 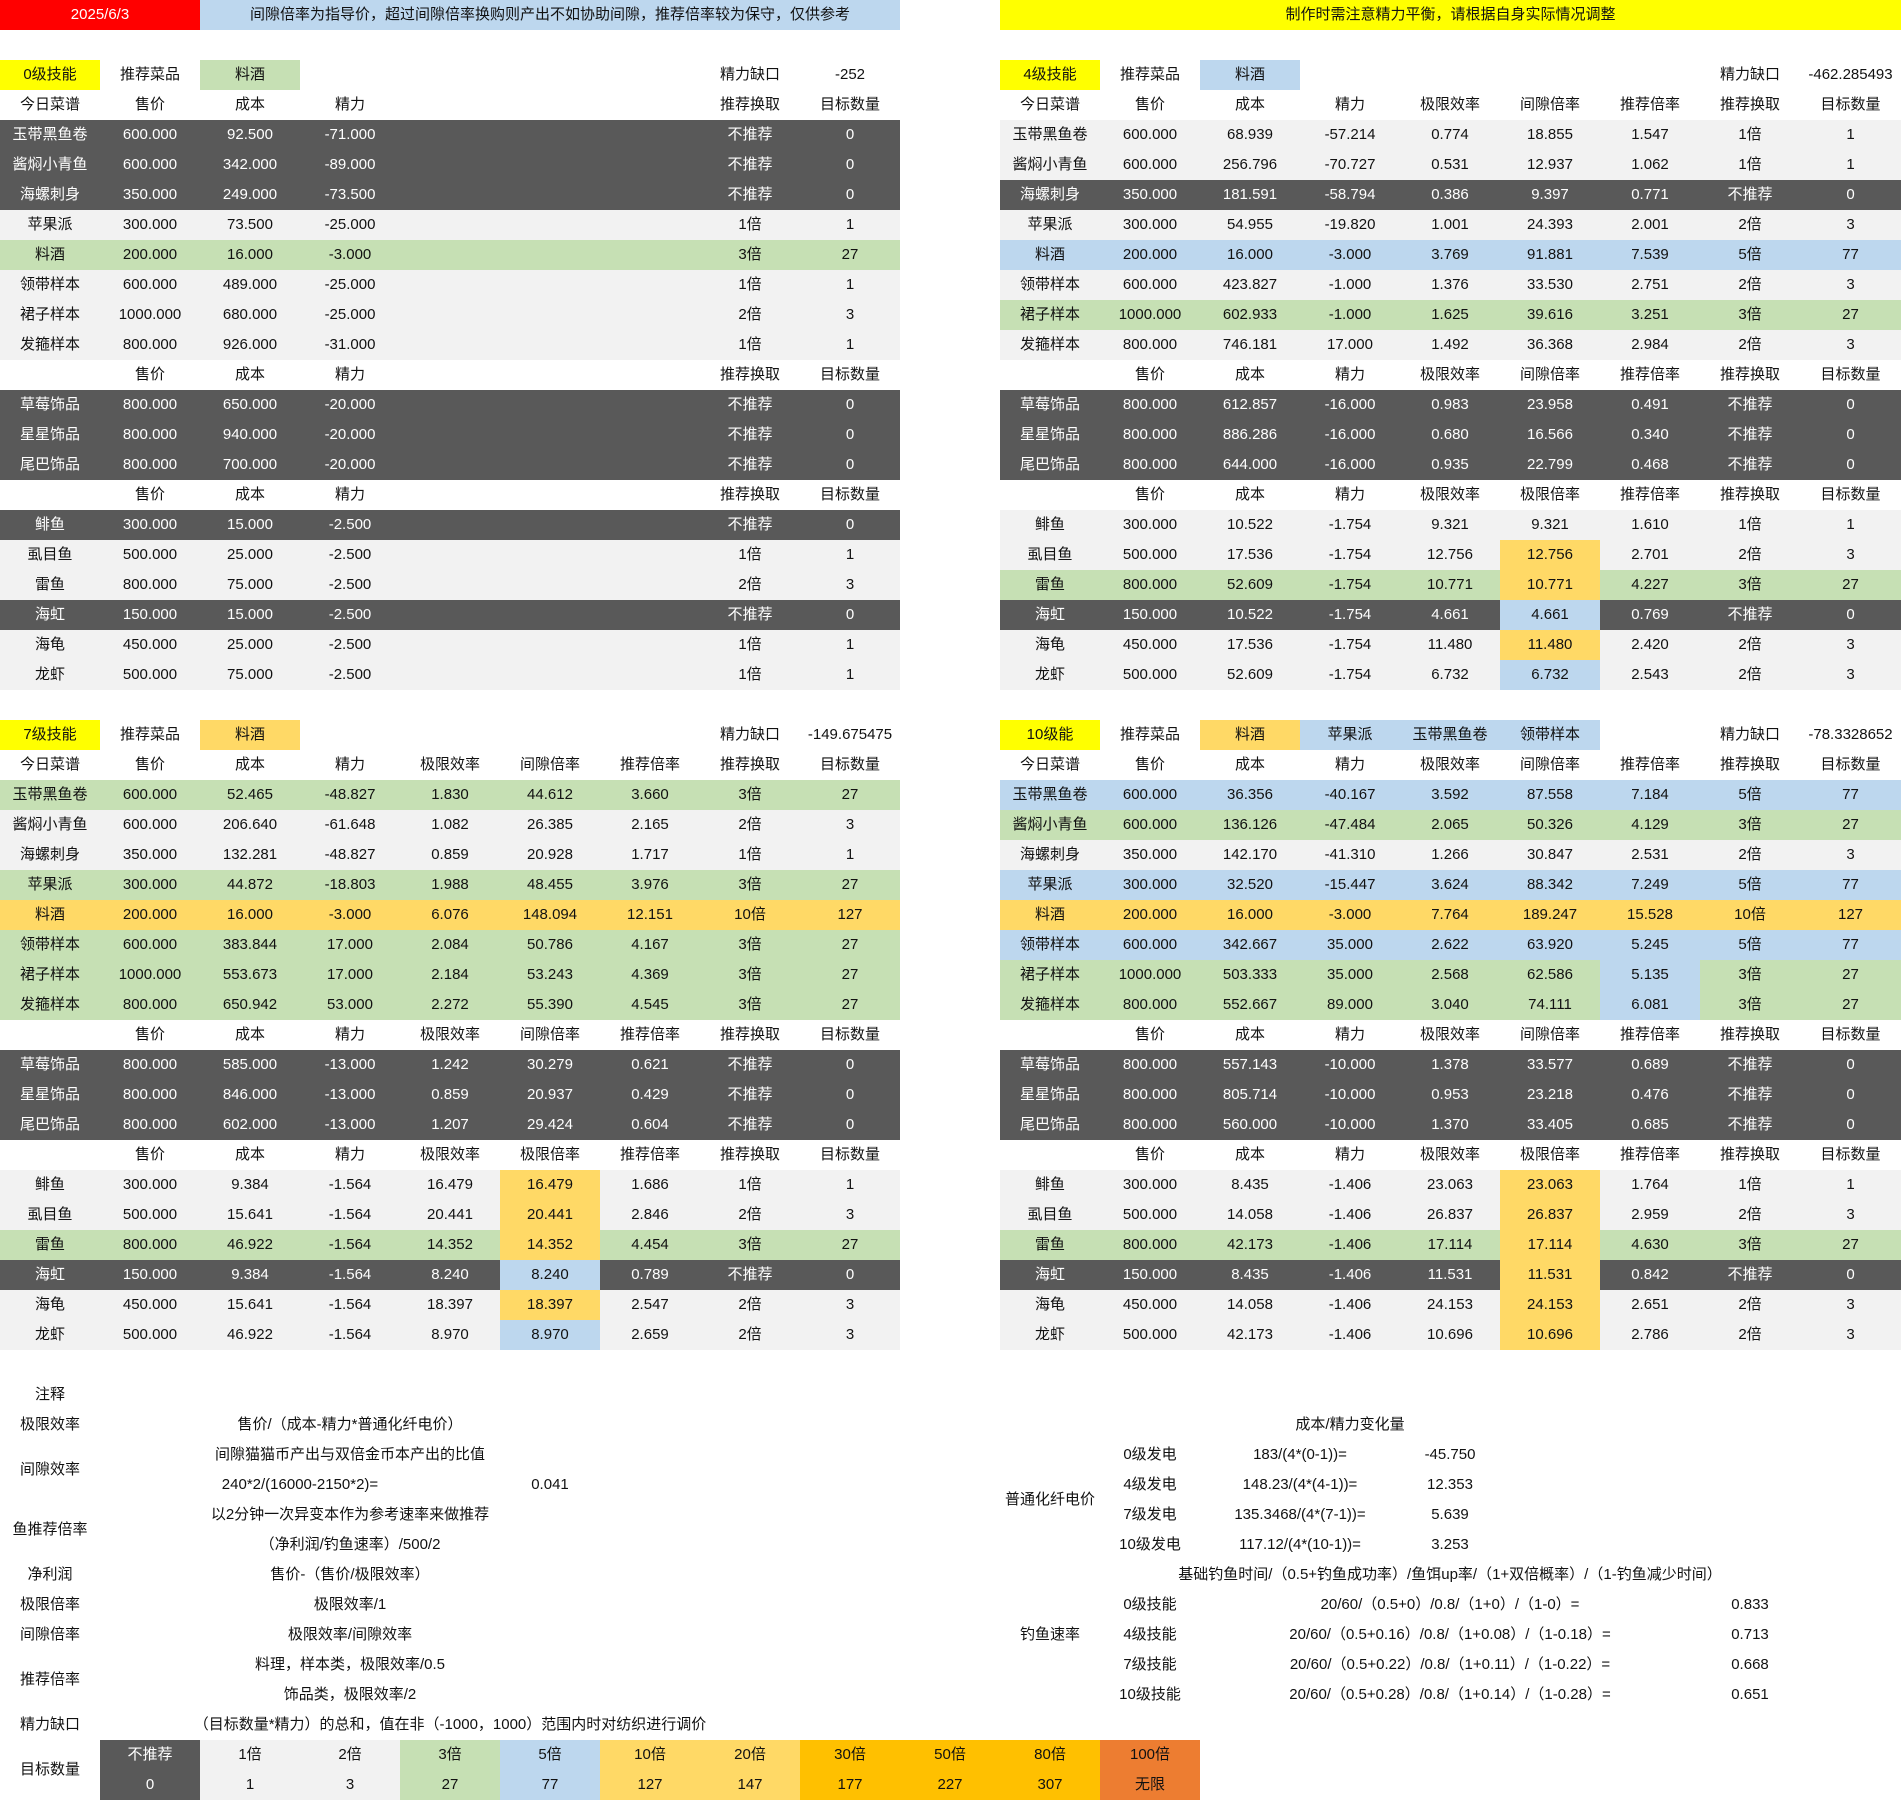 What do you see at coordinates (1350, 1124) in the screenshot?
I see `item-energy: -10.000` at bounding box center [1350, 1124].